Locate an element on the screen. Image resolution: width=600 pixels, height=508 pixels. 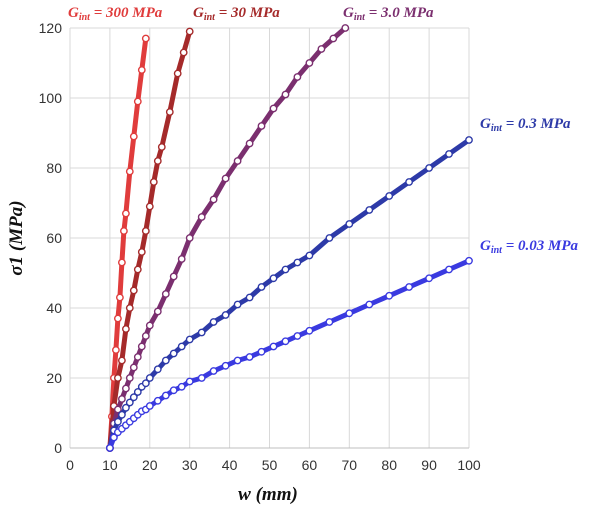
x-tick-label: 100 is located at coordinates (469, 465).